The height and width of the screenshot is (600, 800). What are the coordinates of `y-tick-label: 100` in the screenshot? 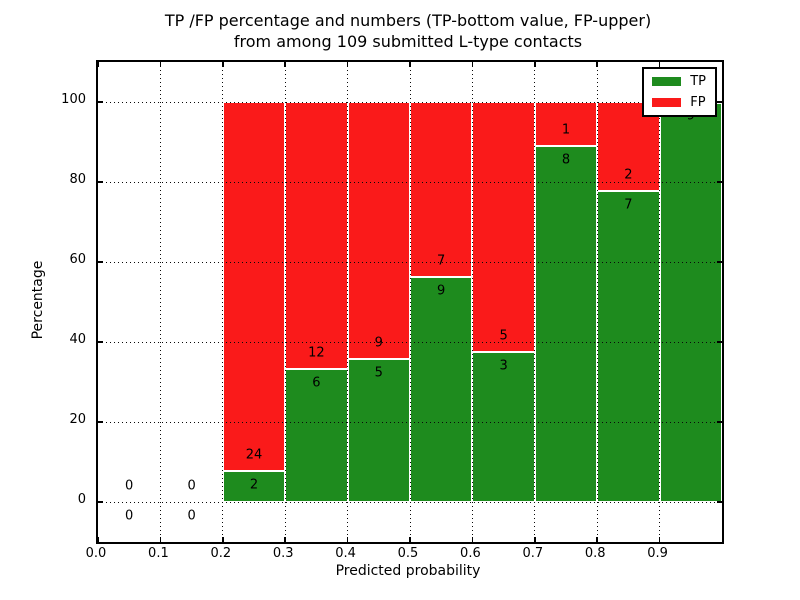 It's located at (73, 99).